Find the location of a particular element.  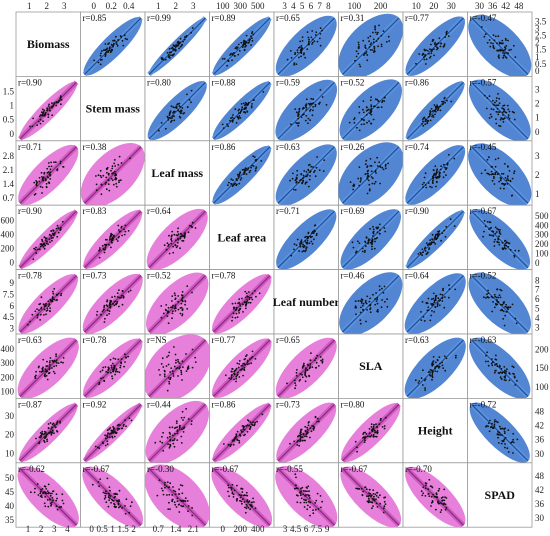

bottom-tick-label: 1.4 is located at coordinates (176, 529).